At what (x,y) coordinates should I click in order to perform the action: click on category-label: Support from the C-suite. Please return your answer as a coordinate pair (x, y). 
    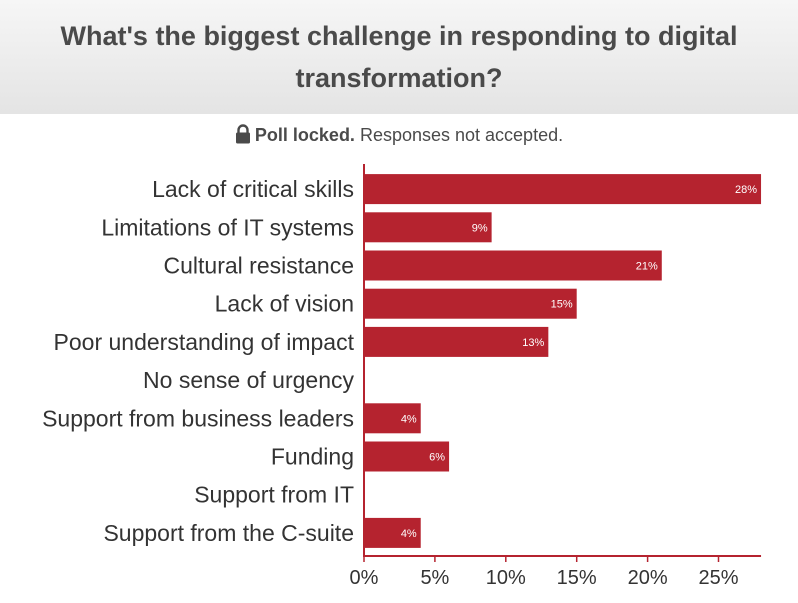
    Looking at the image, I should click on (228, 533).